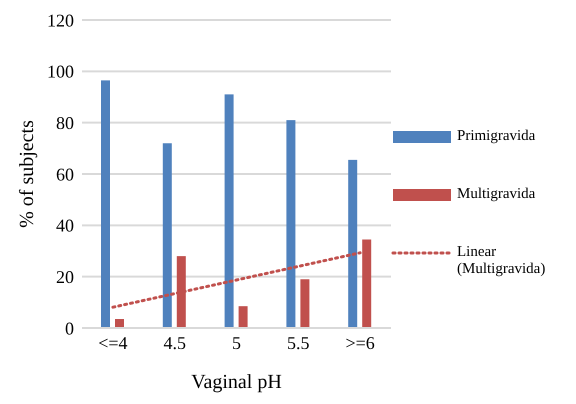  Describe the element at coordinates (60, 20) in the screenshot. I see `y-tick-label: 120` at that location.